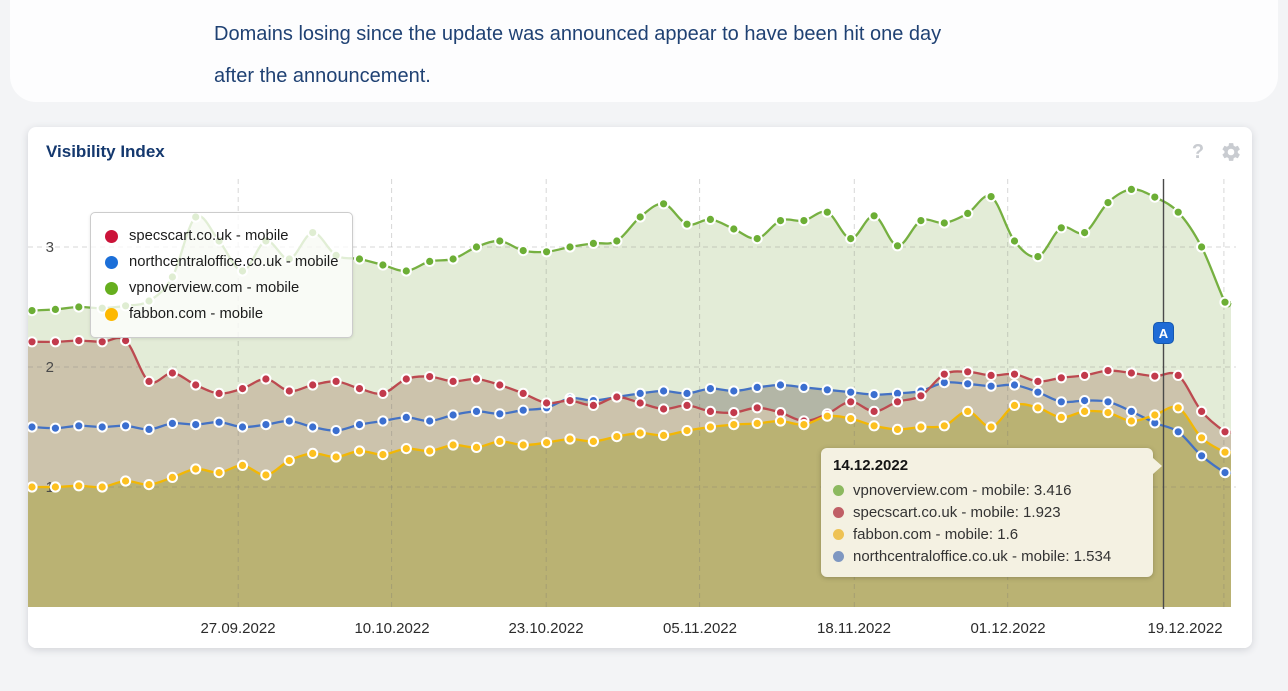 This screenshot has width=1288, height=691. Describe the element at coordinates (1231, 152) in the screenshot. I see `gear-icon` at that location.